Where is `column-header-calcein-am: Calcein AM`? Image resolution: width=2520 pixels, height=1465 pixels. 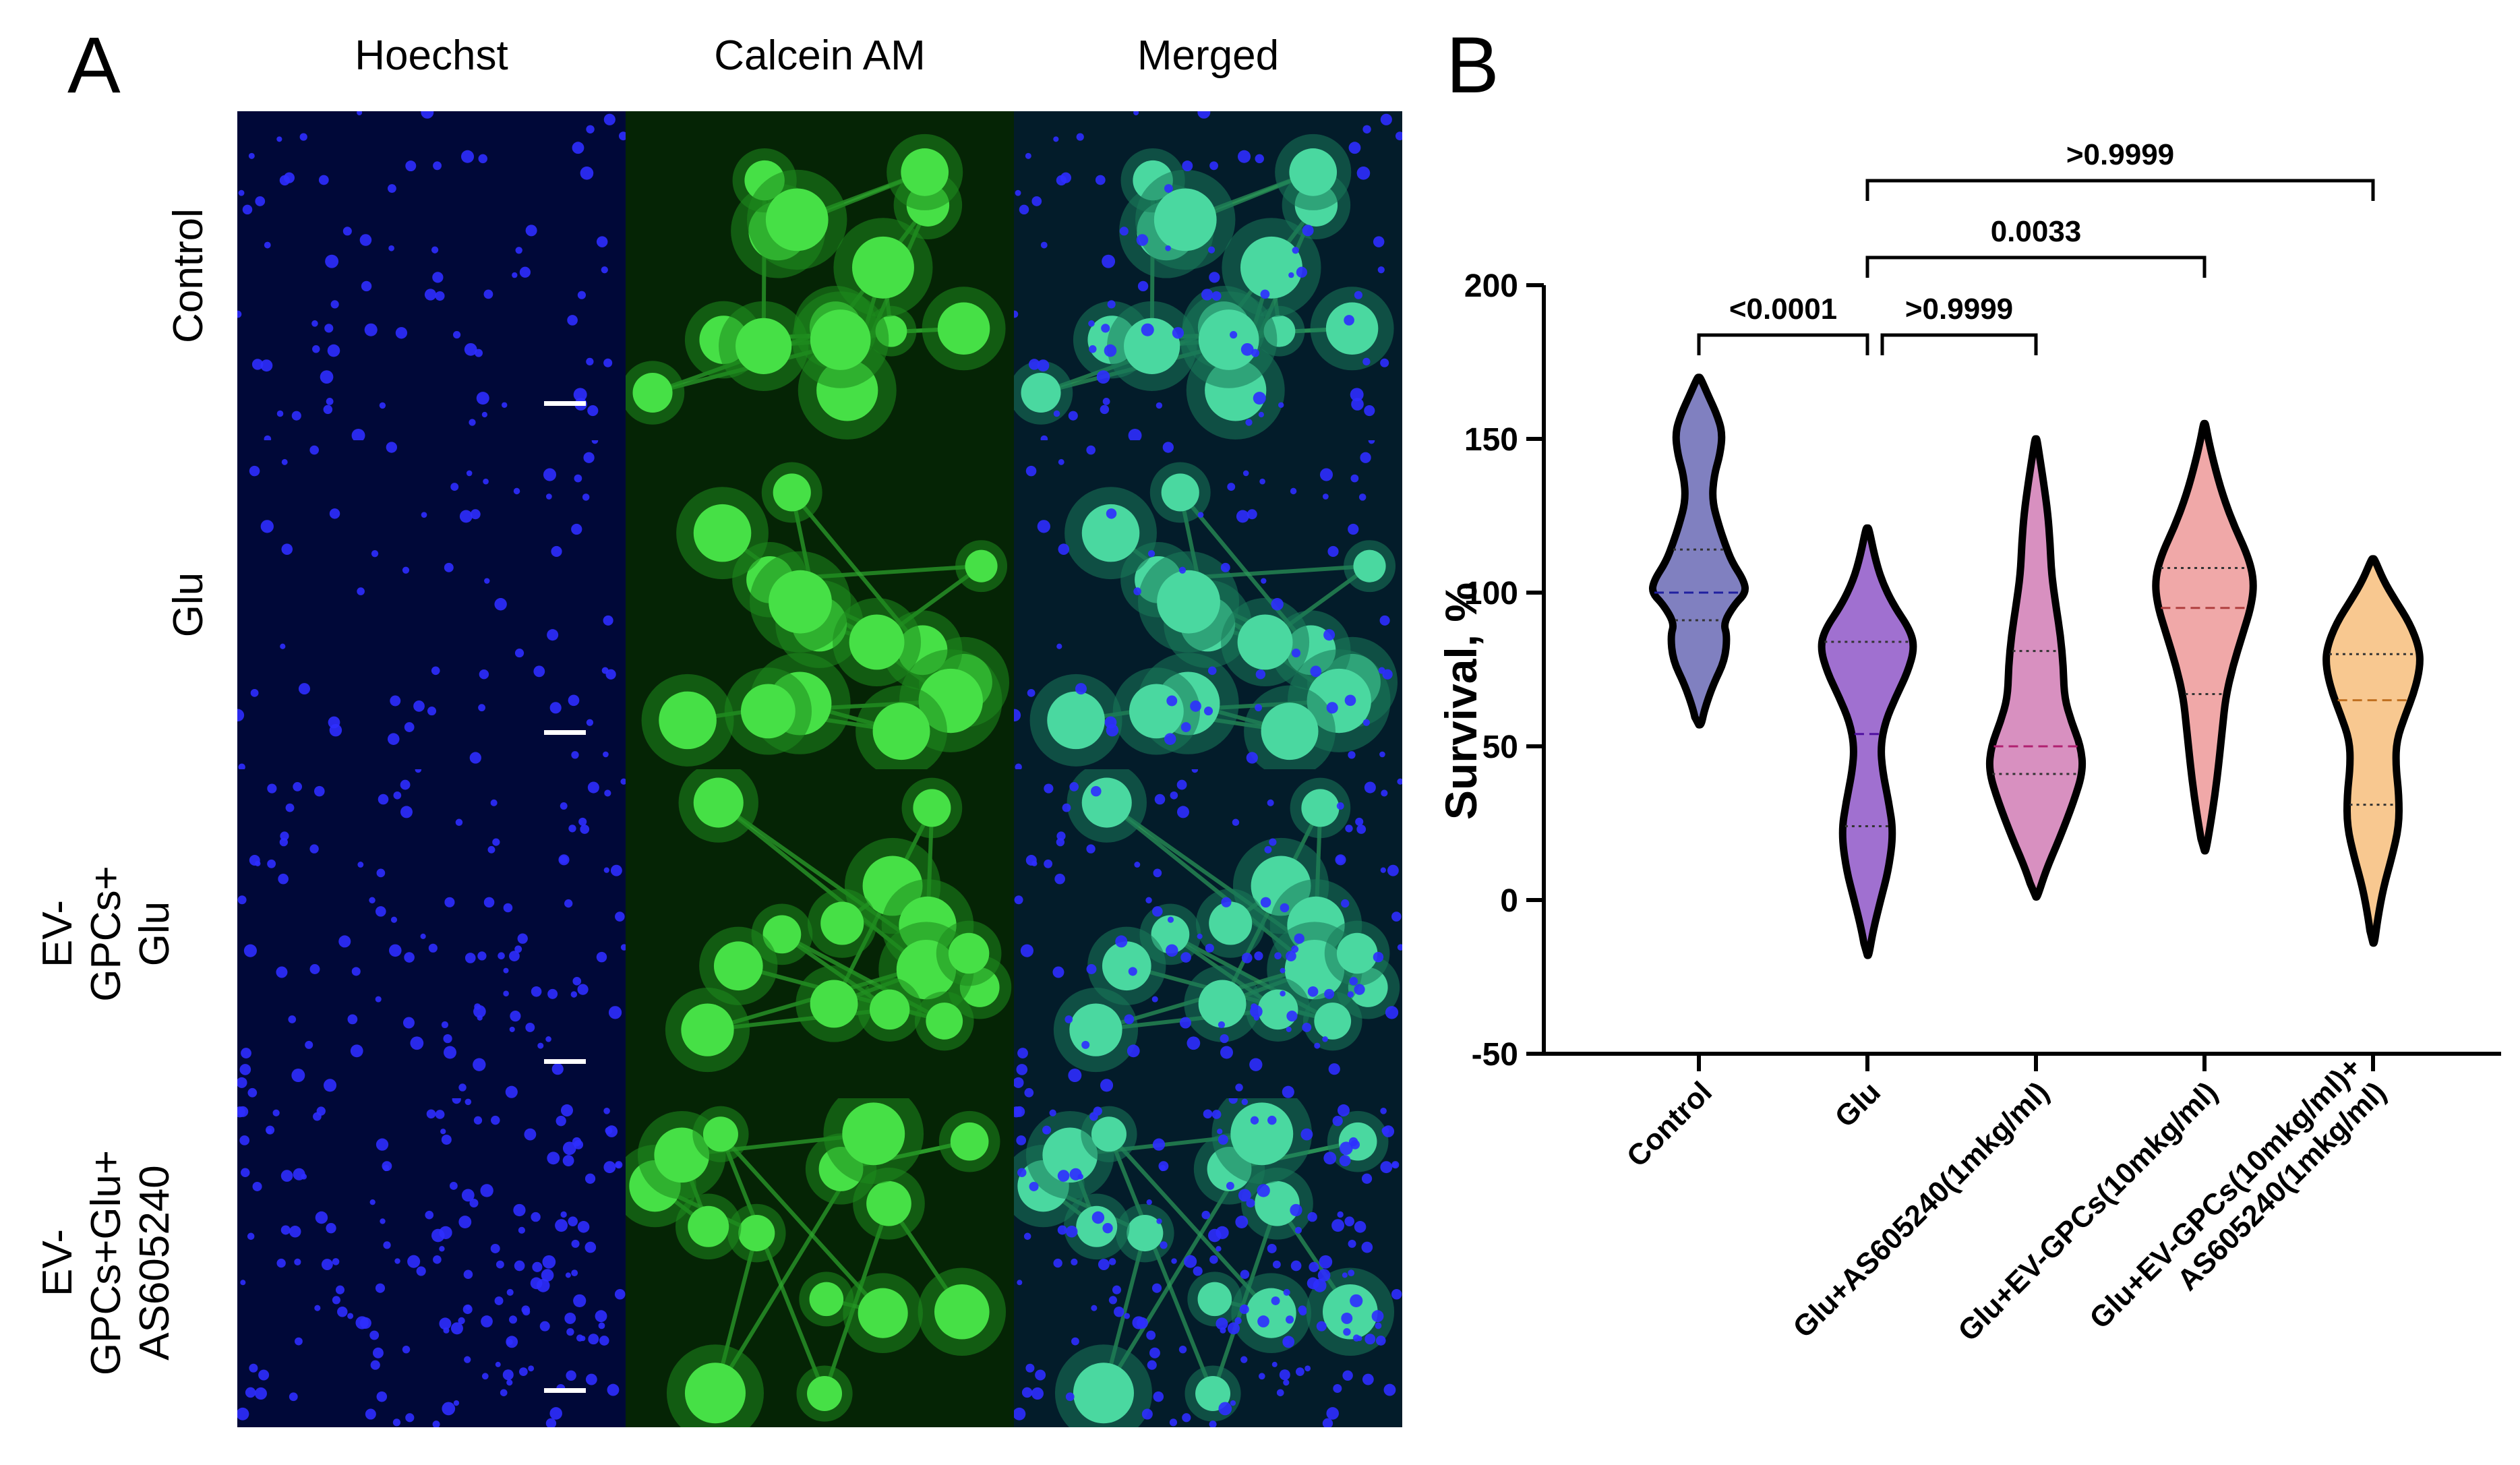
column-header-calcein-am: Calcein AM is located at coordinates (820, 55).